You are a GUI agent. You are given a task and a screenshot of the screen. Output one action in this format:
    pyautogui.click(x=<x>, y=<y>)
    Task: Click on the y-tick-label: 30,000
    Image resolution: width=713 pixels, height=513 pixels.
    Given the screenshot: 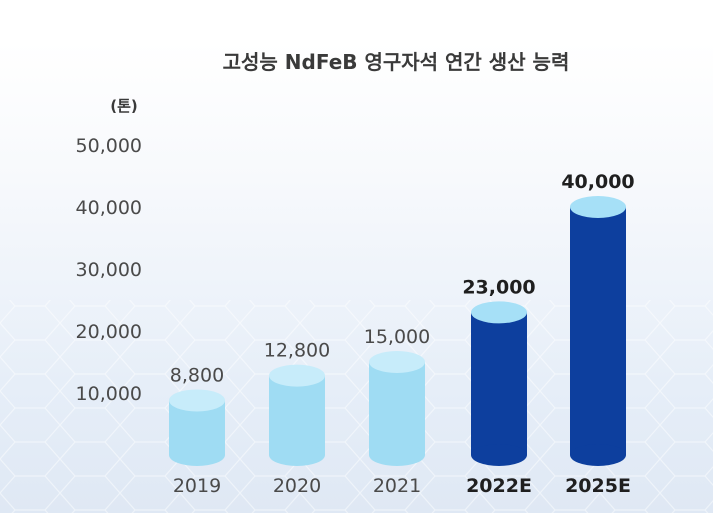 What is the action you would take?
    pyautogui.click(x=109, y=270)
    